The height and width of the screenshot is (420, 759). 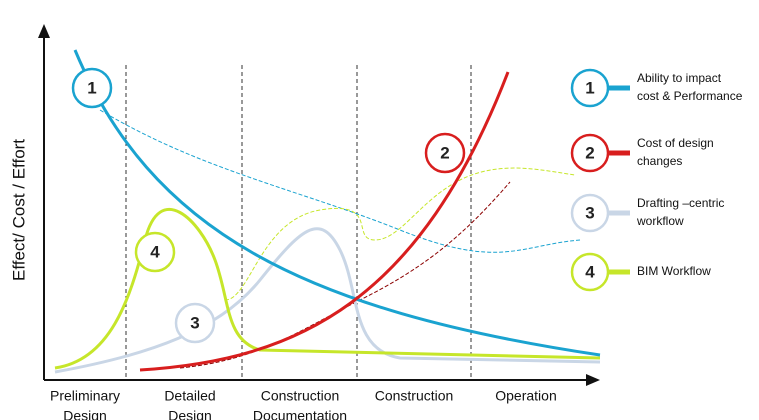 I want to click on phase-label: Preliminary, so click(x=85, y=396).